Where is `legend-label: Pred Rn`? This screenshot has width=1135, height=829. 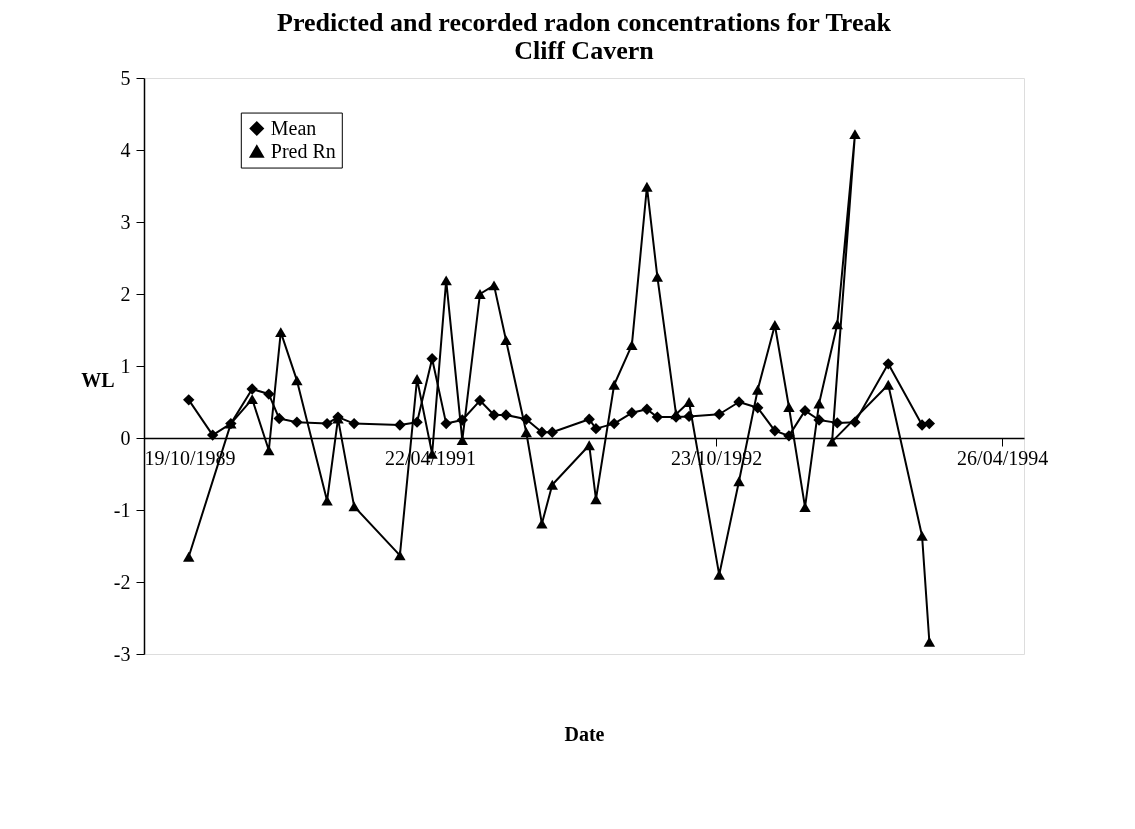
legend-label: Pred Rn is located at coordinates (303, 150).